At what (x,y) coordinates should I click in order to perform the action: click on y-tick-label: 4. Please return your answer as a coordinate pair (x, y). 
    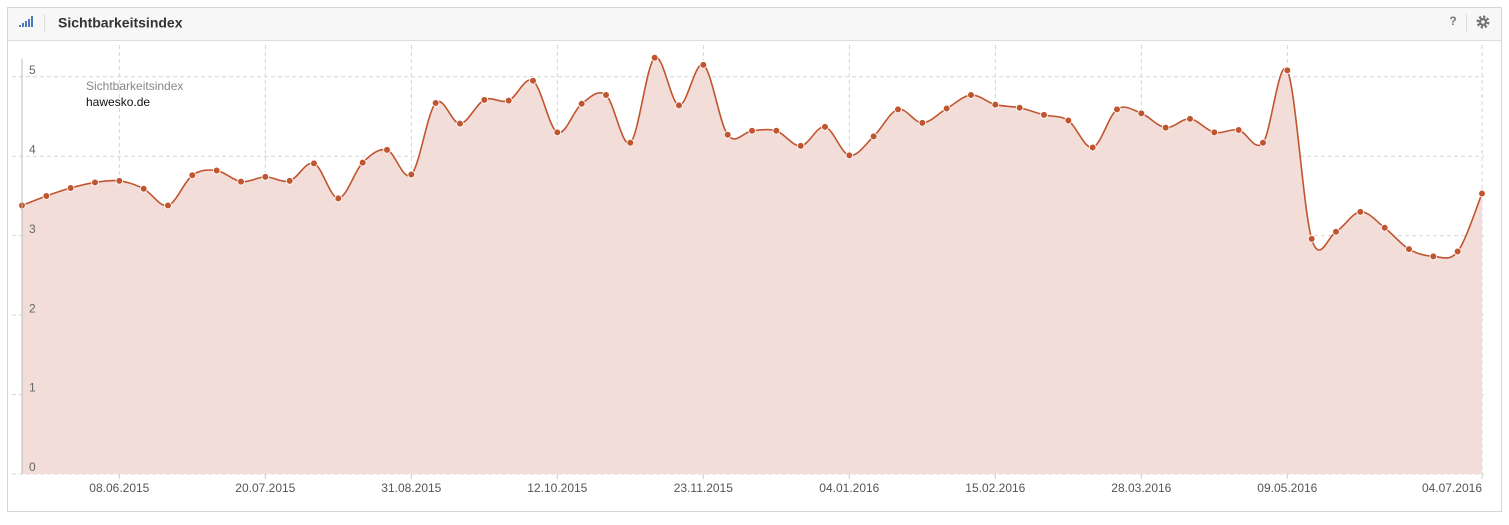
    Looking at the image, I should click on (32, 149).